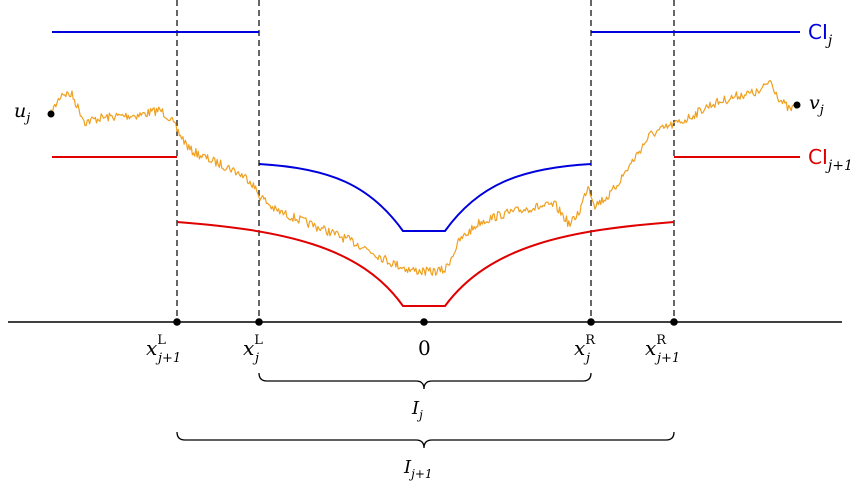  I want to click on label-x-right-outer: xR j+1, so click(662, 349).